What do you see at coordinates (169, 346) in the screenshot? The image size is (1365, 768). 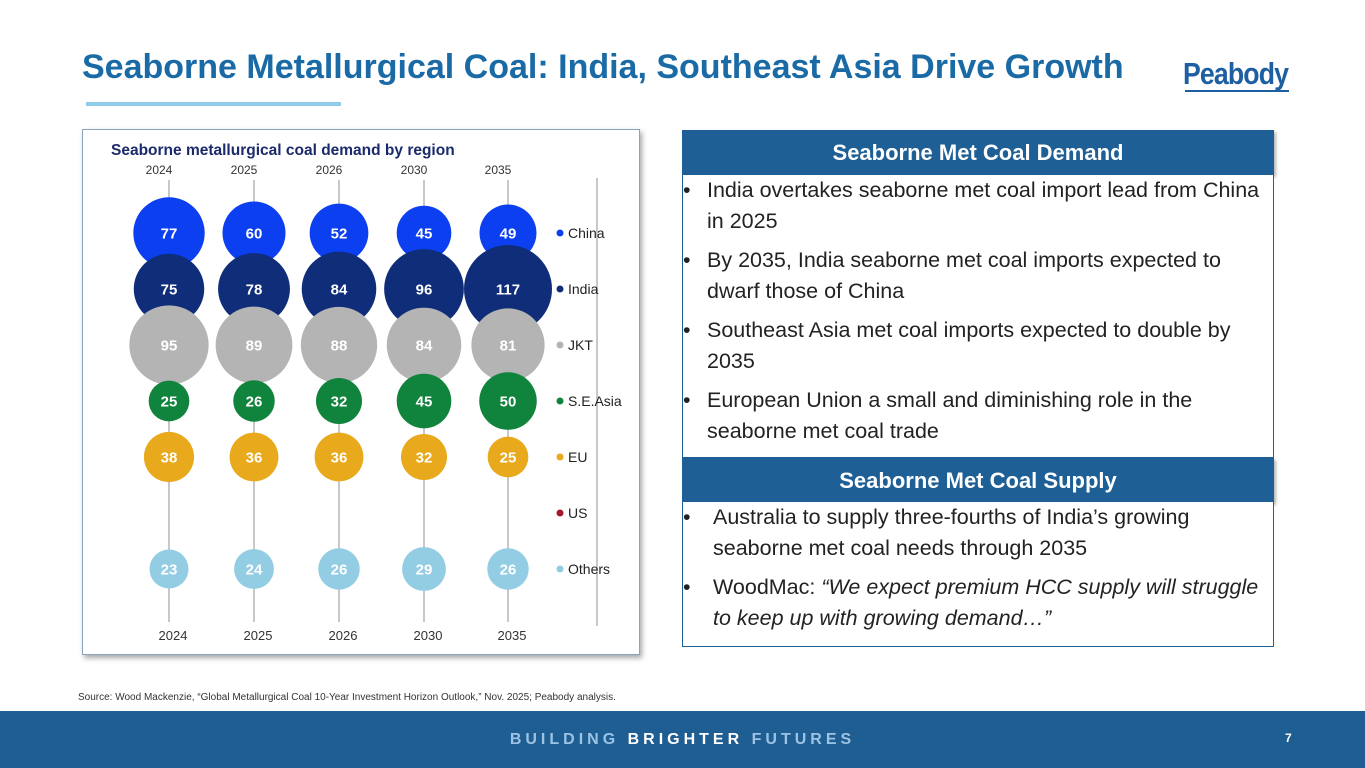 I see `bubble-value-label: 95` at bounding box center [169, 346].